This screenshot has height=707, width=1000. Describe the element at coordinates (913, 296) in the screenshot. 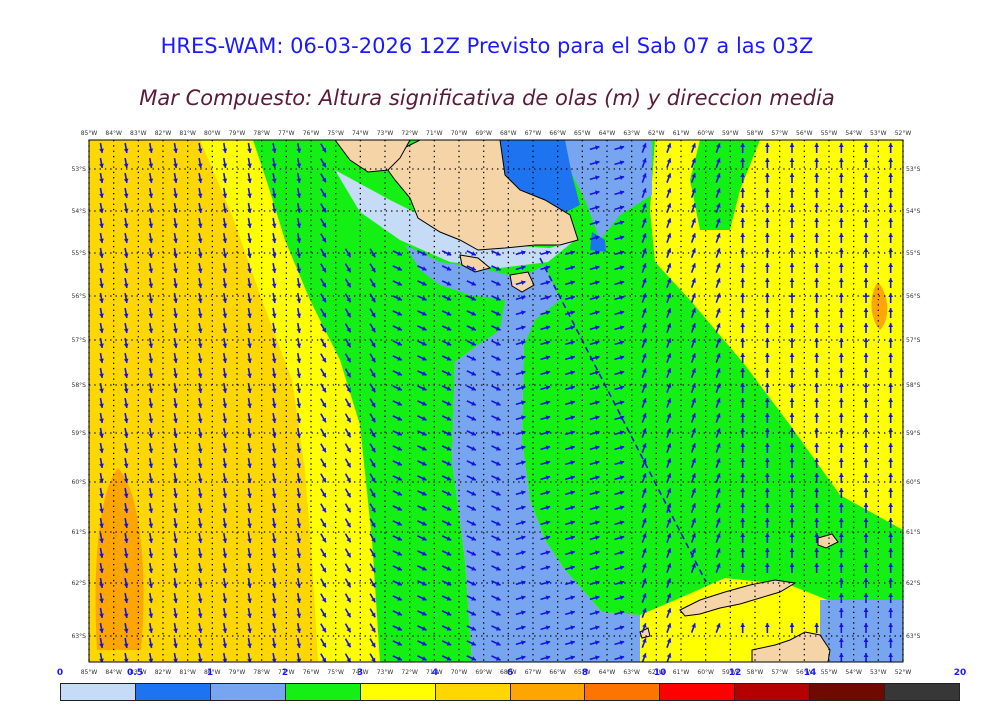

I see `latitude-label: 56°S` at that location.